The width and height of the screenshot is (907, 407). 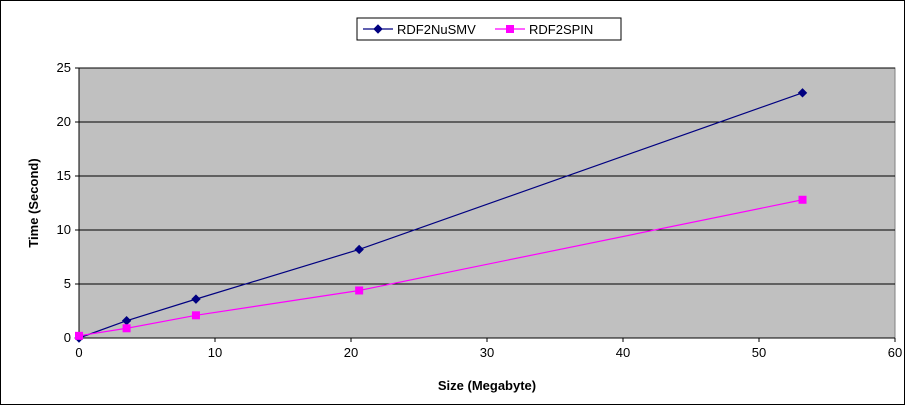 I want to click on x-tick-label: 50, so click(x=759, y=352).